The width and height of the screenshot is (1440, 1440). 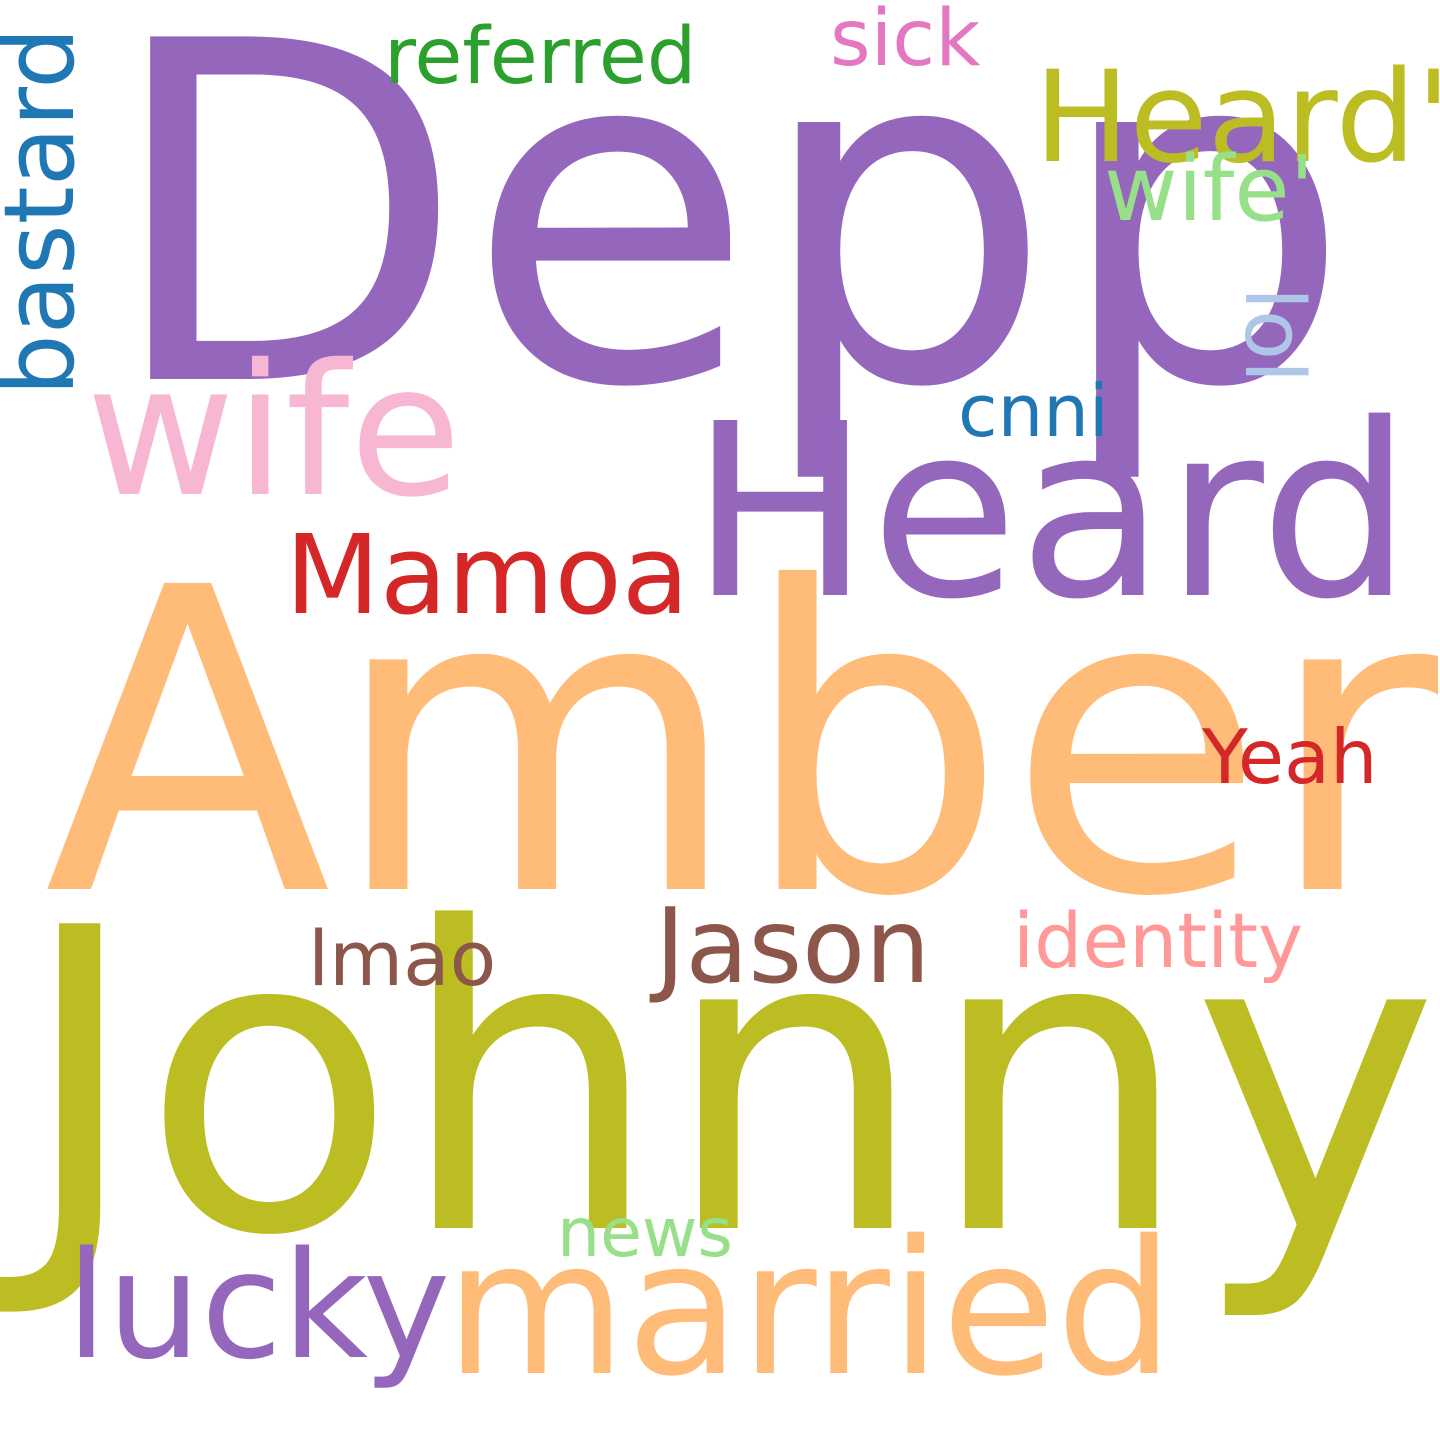 What do you see at coordinates (645, 1233) in the screenshot?
I see `word-news: news` at bounding box center [645, 1233].